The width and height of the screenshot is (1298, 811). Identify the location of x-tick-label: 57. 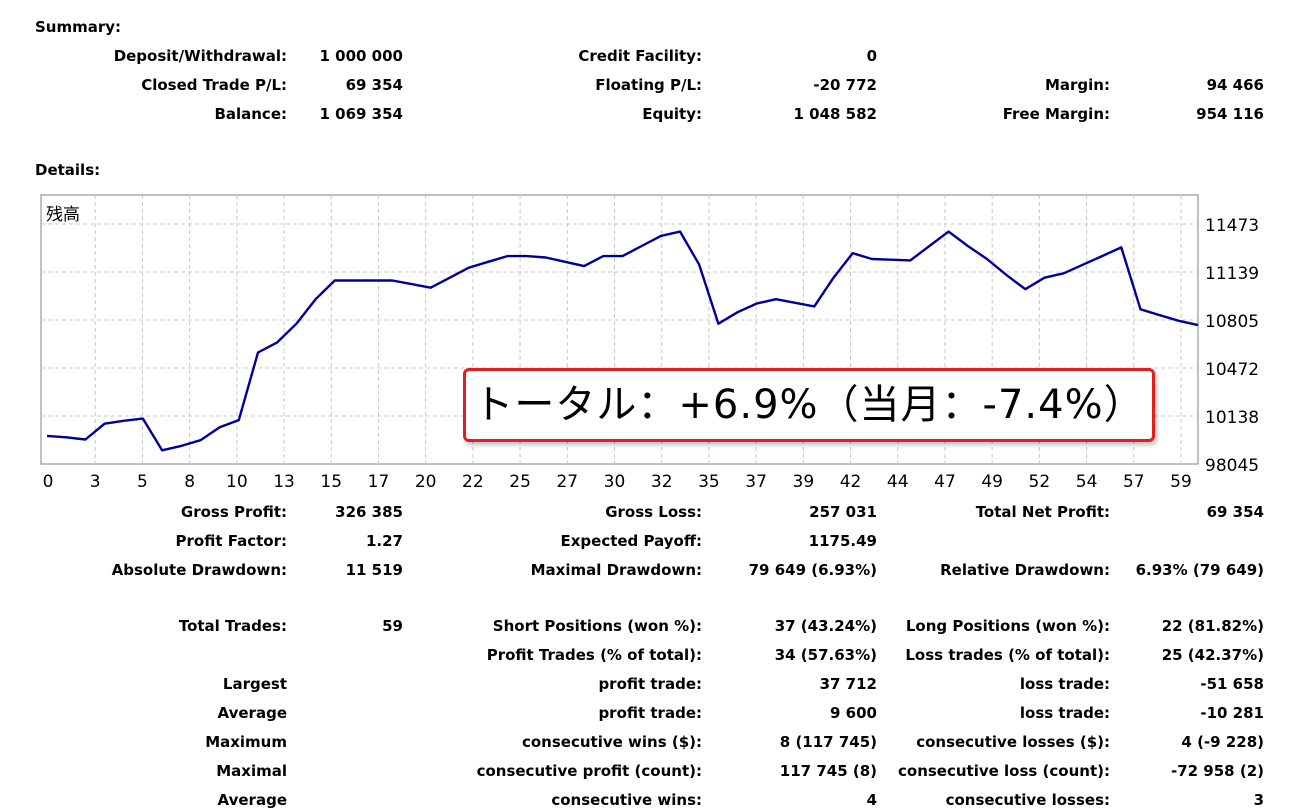
(1134, 482).